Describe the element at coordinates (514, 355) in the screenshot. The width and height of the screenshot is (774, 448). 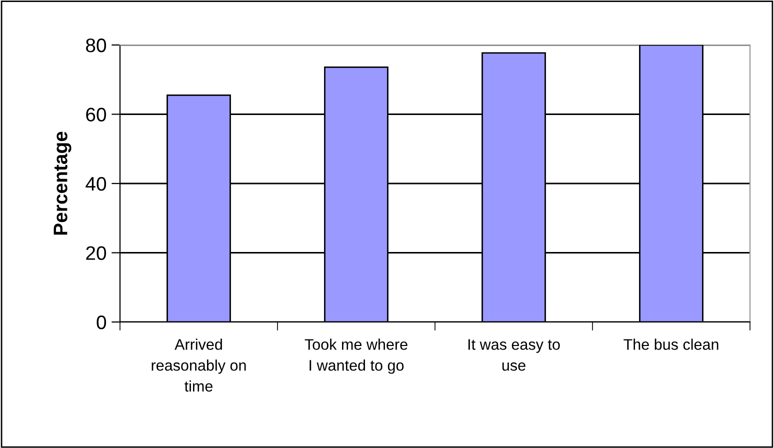
I see `x-tick-label: It was easy to use` at that location.